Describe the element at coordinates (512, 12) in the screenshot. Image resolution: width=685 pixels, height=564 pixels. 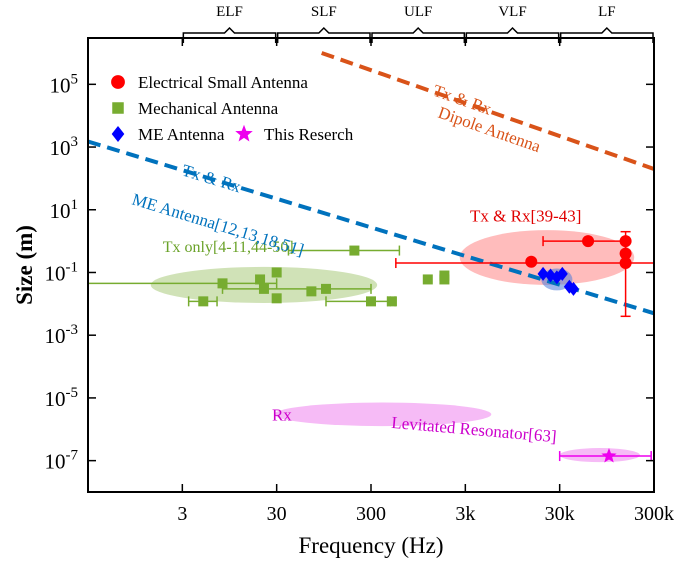
I see `band-label-vlf: VLF` at that location.